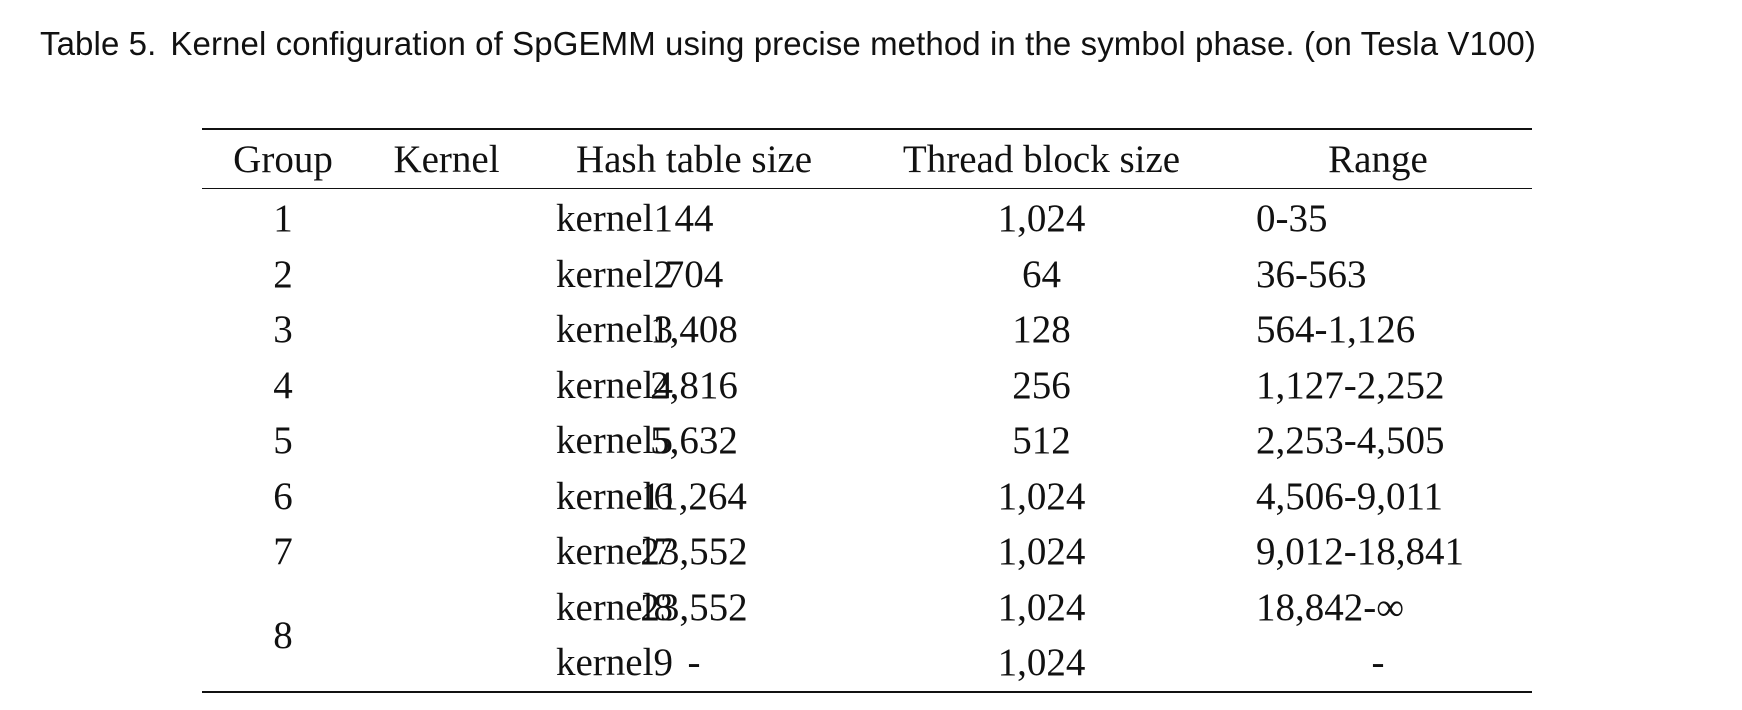 This screenshot has height=710, width=1742. Describe the element at coordinates (283, 274) in the screenshot. I see `cell-group: 2` at that location.